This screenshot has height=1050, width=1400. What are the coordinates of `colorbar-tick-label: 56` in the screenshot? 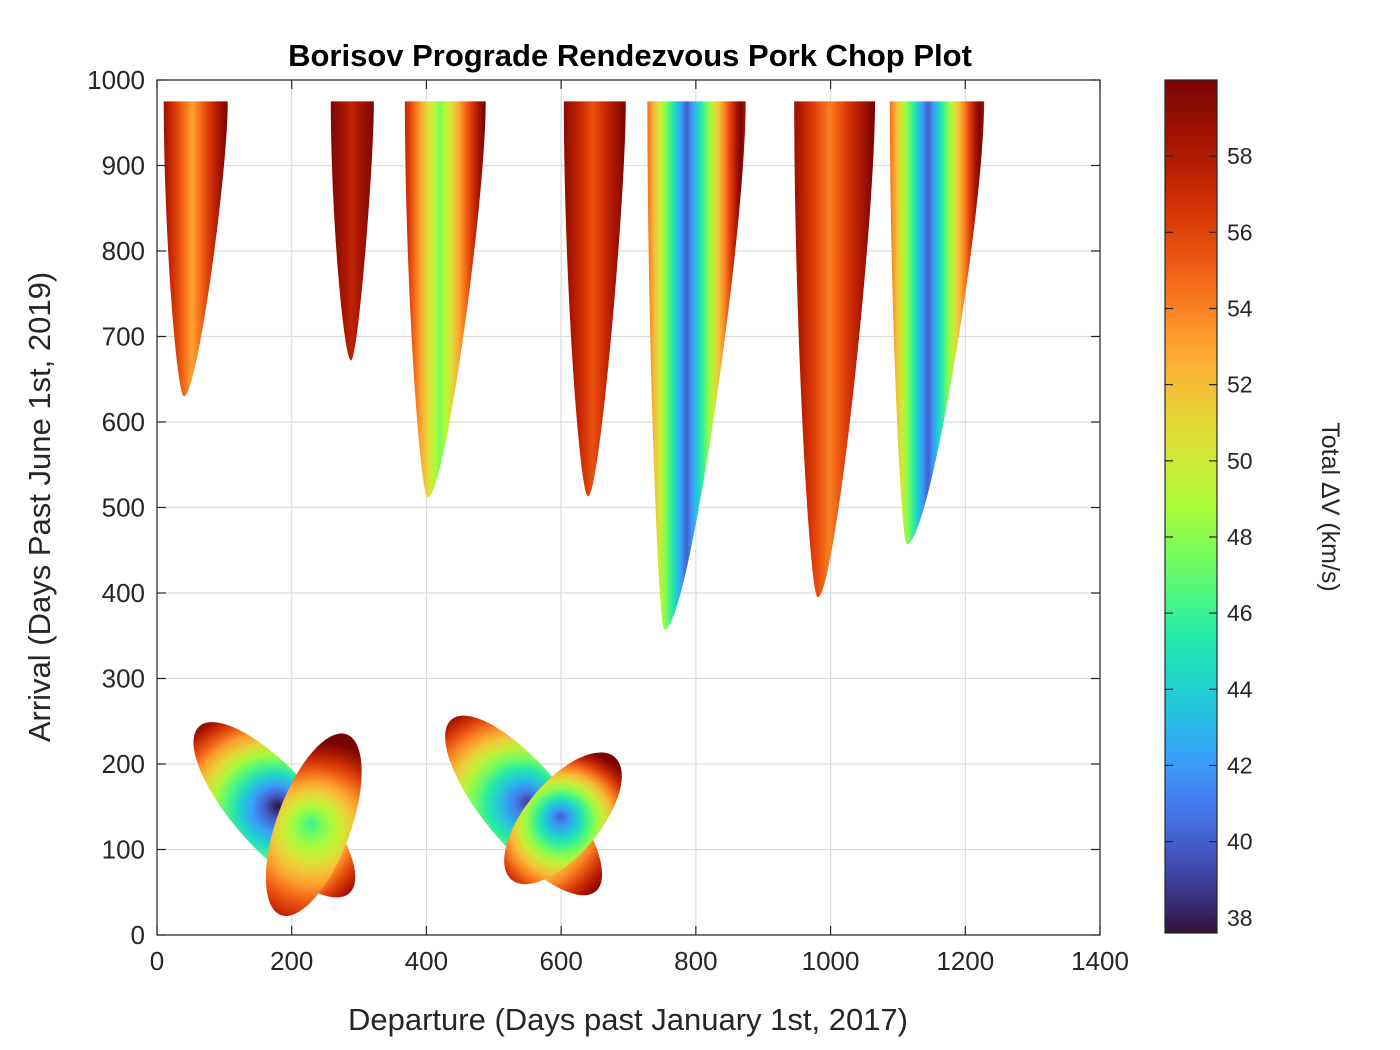 It's located at (1240, 232).